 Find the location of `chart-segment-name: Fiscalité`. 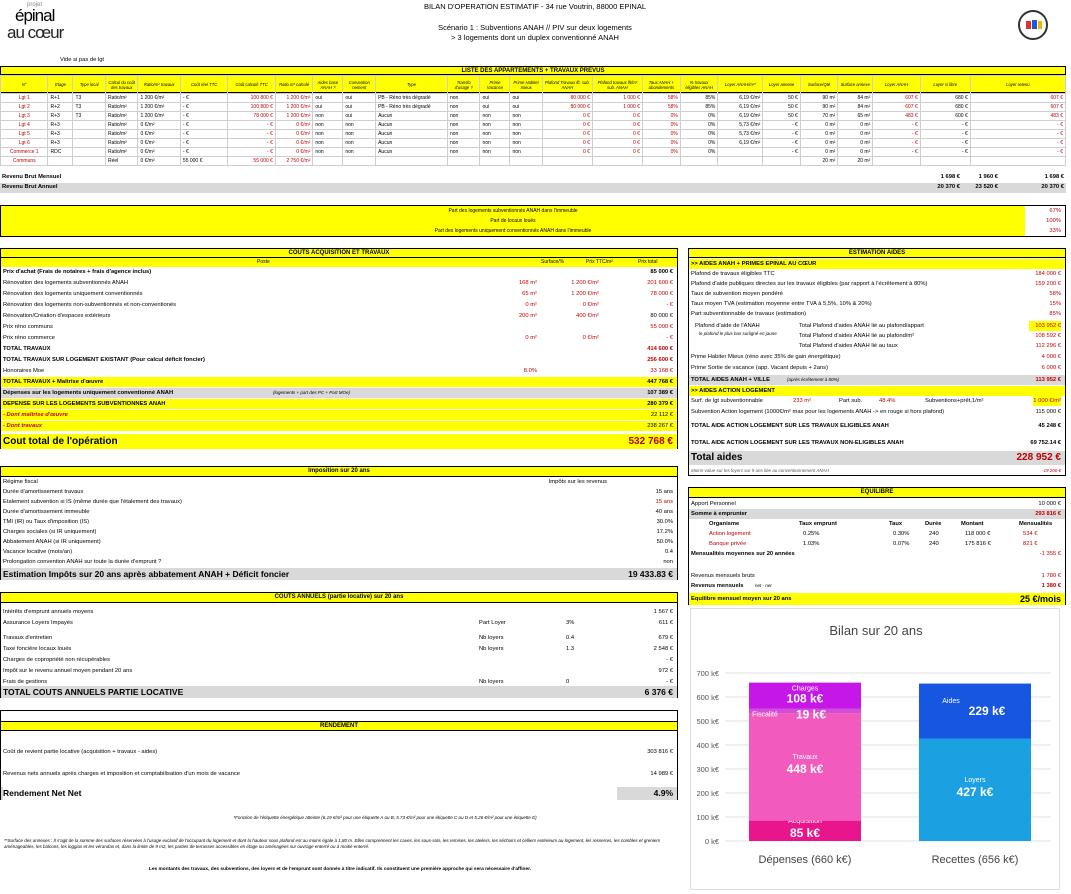

chart-segment-name: Fiscalité is located at coordinates (765, 715).